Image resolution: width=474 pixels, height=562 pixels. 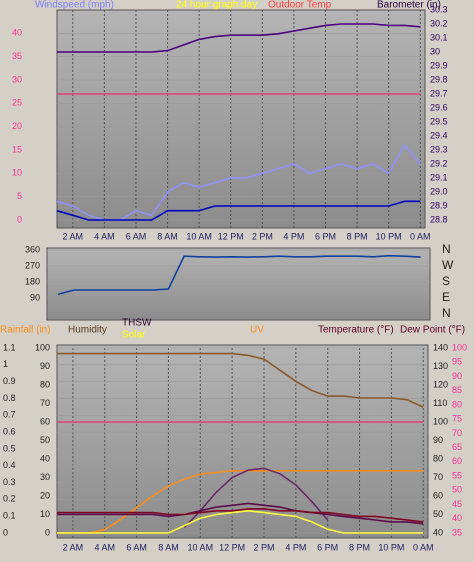 What do you see at coordinates (439, 177) in the screenshot?
I see `y-tick-label: 29.1` at bounding box center [439, 177].